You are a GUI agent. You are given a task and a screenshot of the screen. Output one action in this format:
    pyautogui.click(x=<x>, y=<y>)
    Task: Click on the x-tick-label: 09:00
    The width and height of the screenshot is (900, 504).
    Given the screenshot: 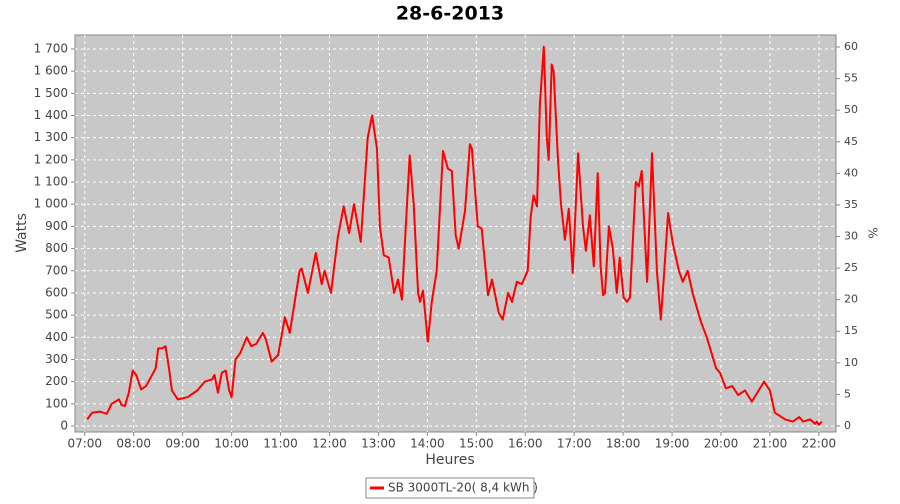 What is the action you would take?
    pyautogui.click(x=182, y=444)
    